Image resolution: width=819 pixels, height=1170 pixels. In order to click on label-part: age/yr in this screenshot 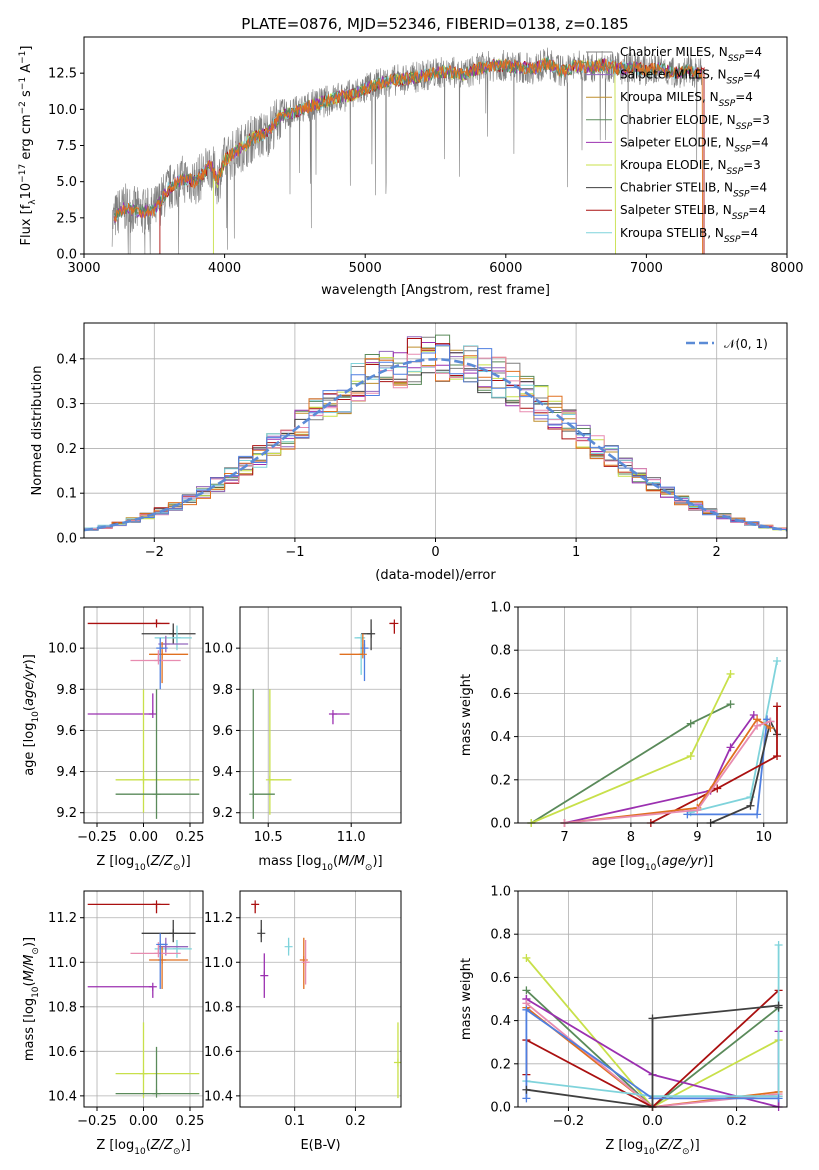, I will do `click(682, 861)`.